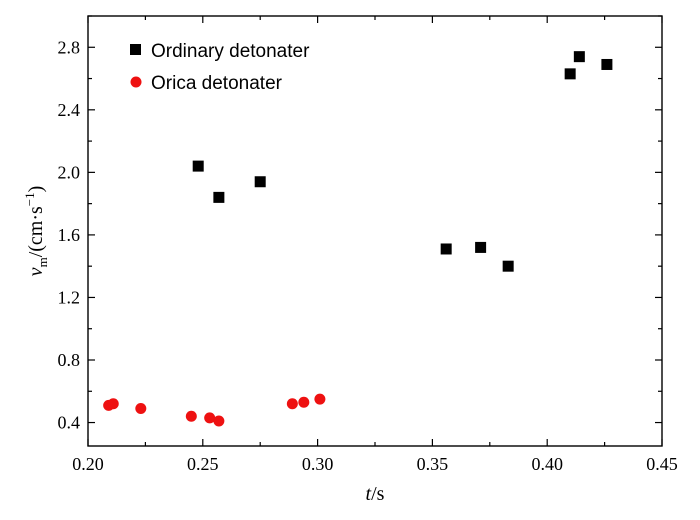 The image size is (700, 520). What do you see at coordinates (88, 464) in the screenshot?
I see `x-tick-label: 0.20` at bounding box center [88, 464].